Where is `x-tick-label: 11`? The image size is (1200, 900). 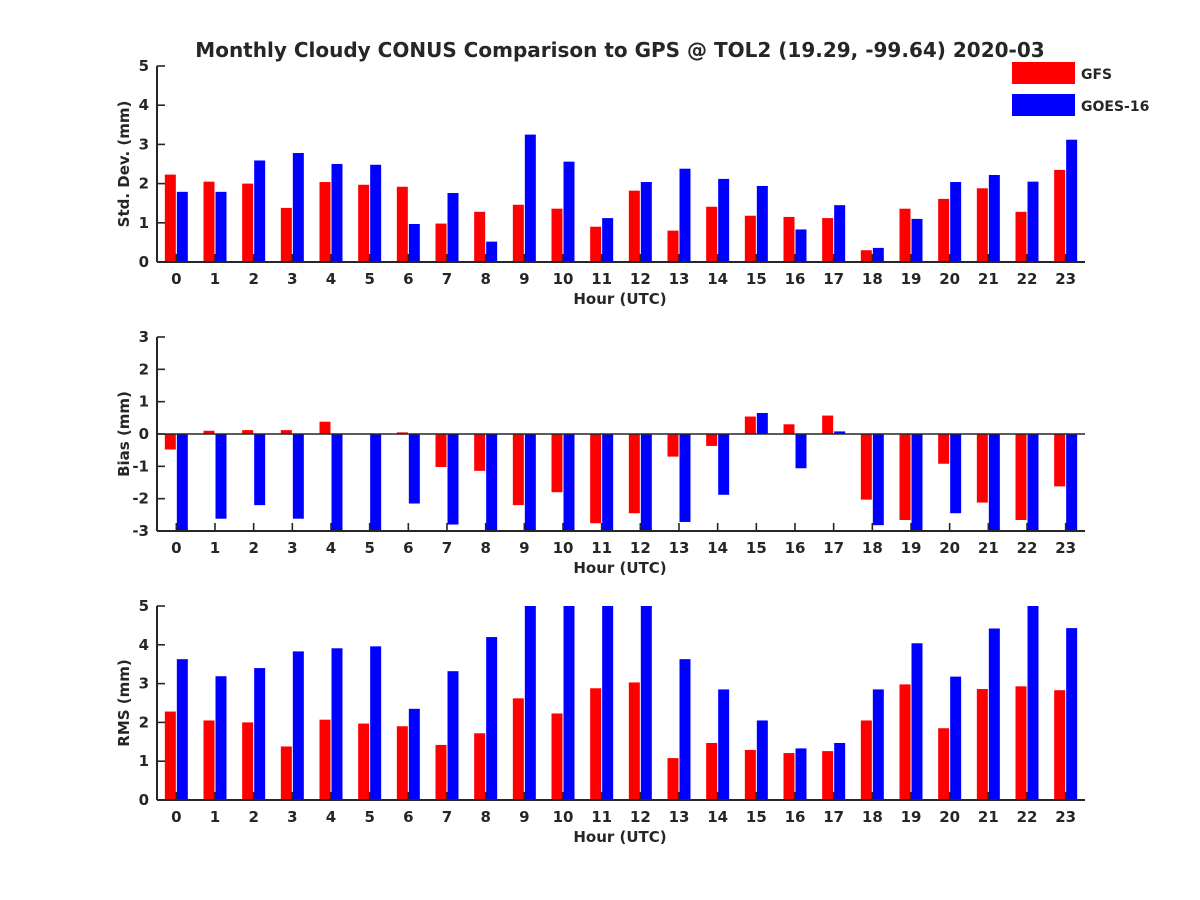
x-tick-label: 11 is located at coordinates (601, 548).